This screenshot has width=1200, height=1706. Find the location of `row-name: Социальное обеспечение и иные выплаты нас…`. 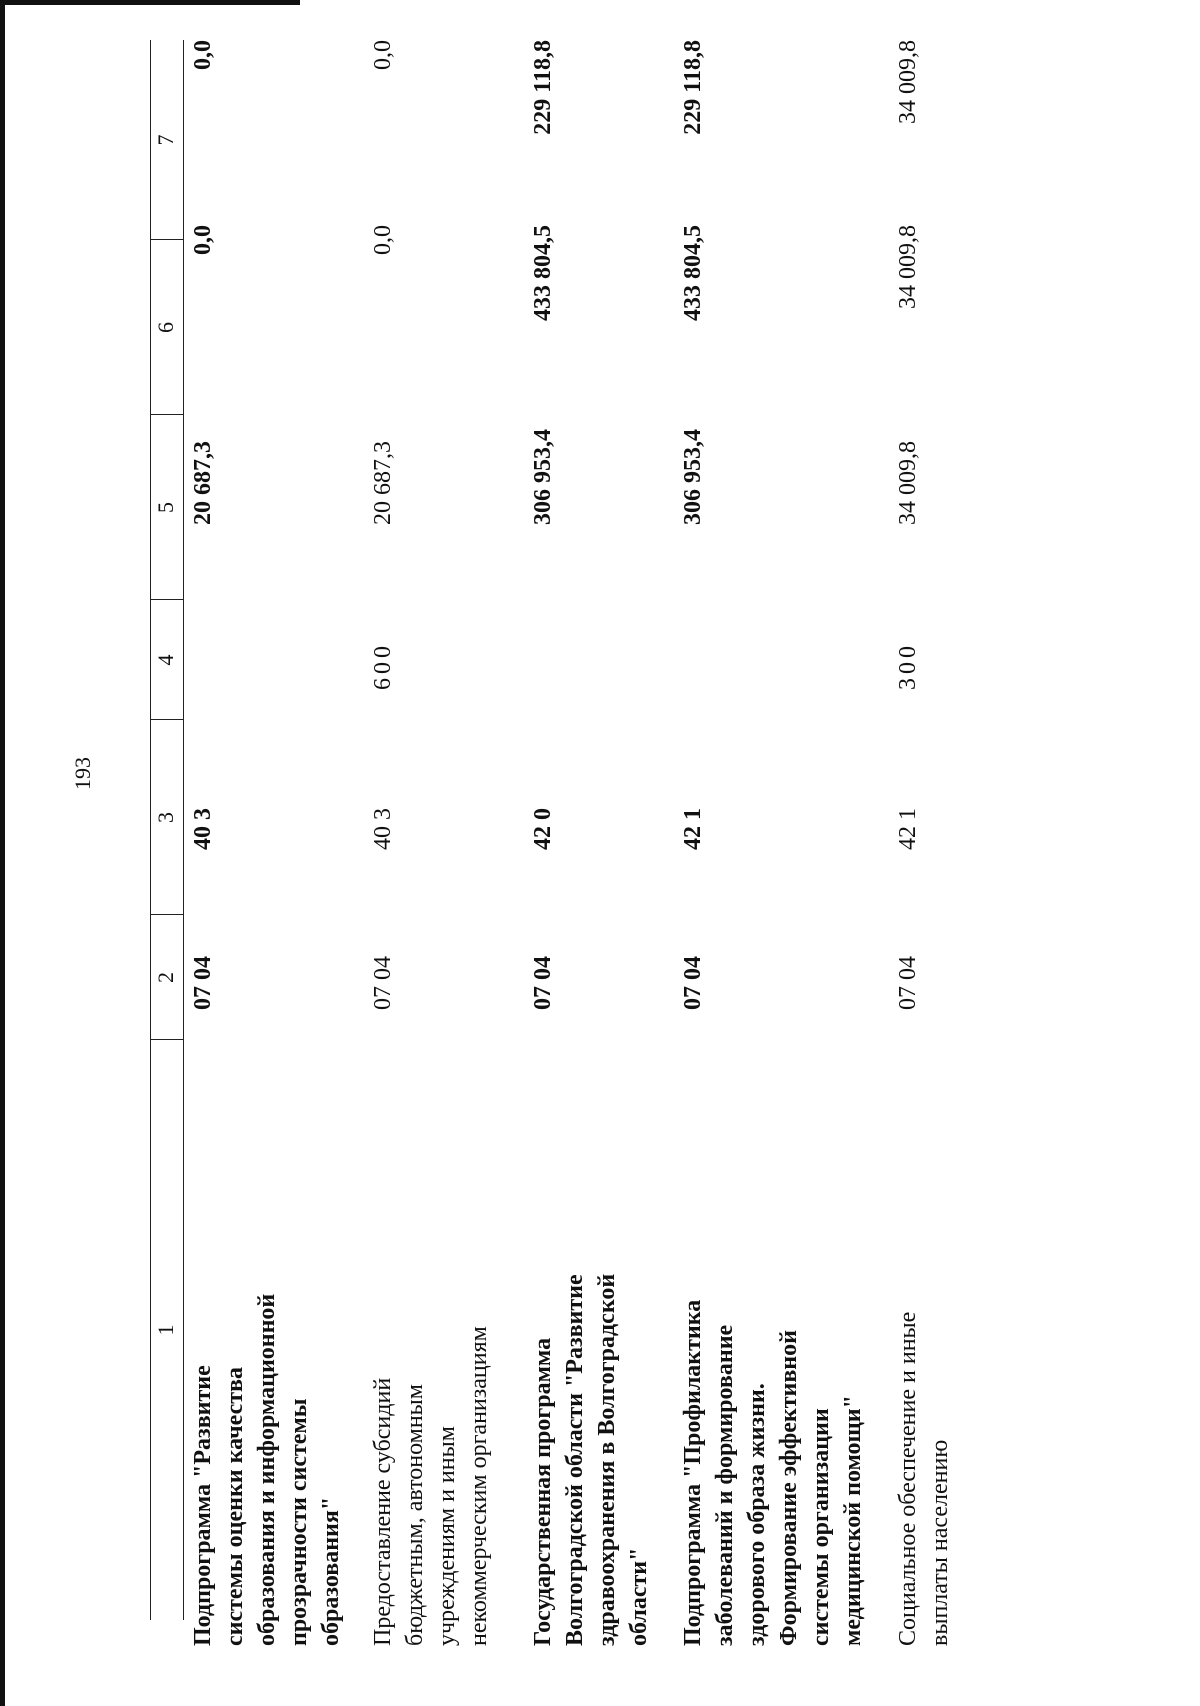

row-name: Социальное обеспечение и иные выплаты нас… is located at coordinates (924, 1479).